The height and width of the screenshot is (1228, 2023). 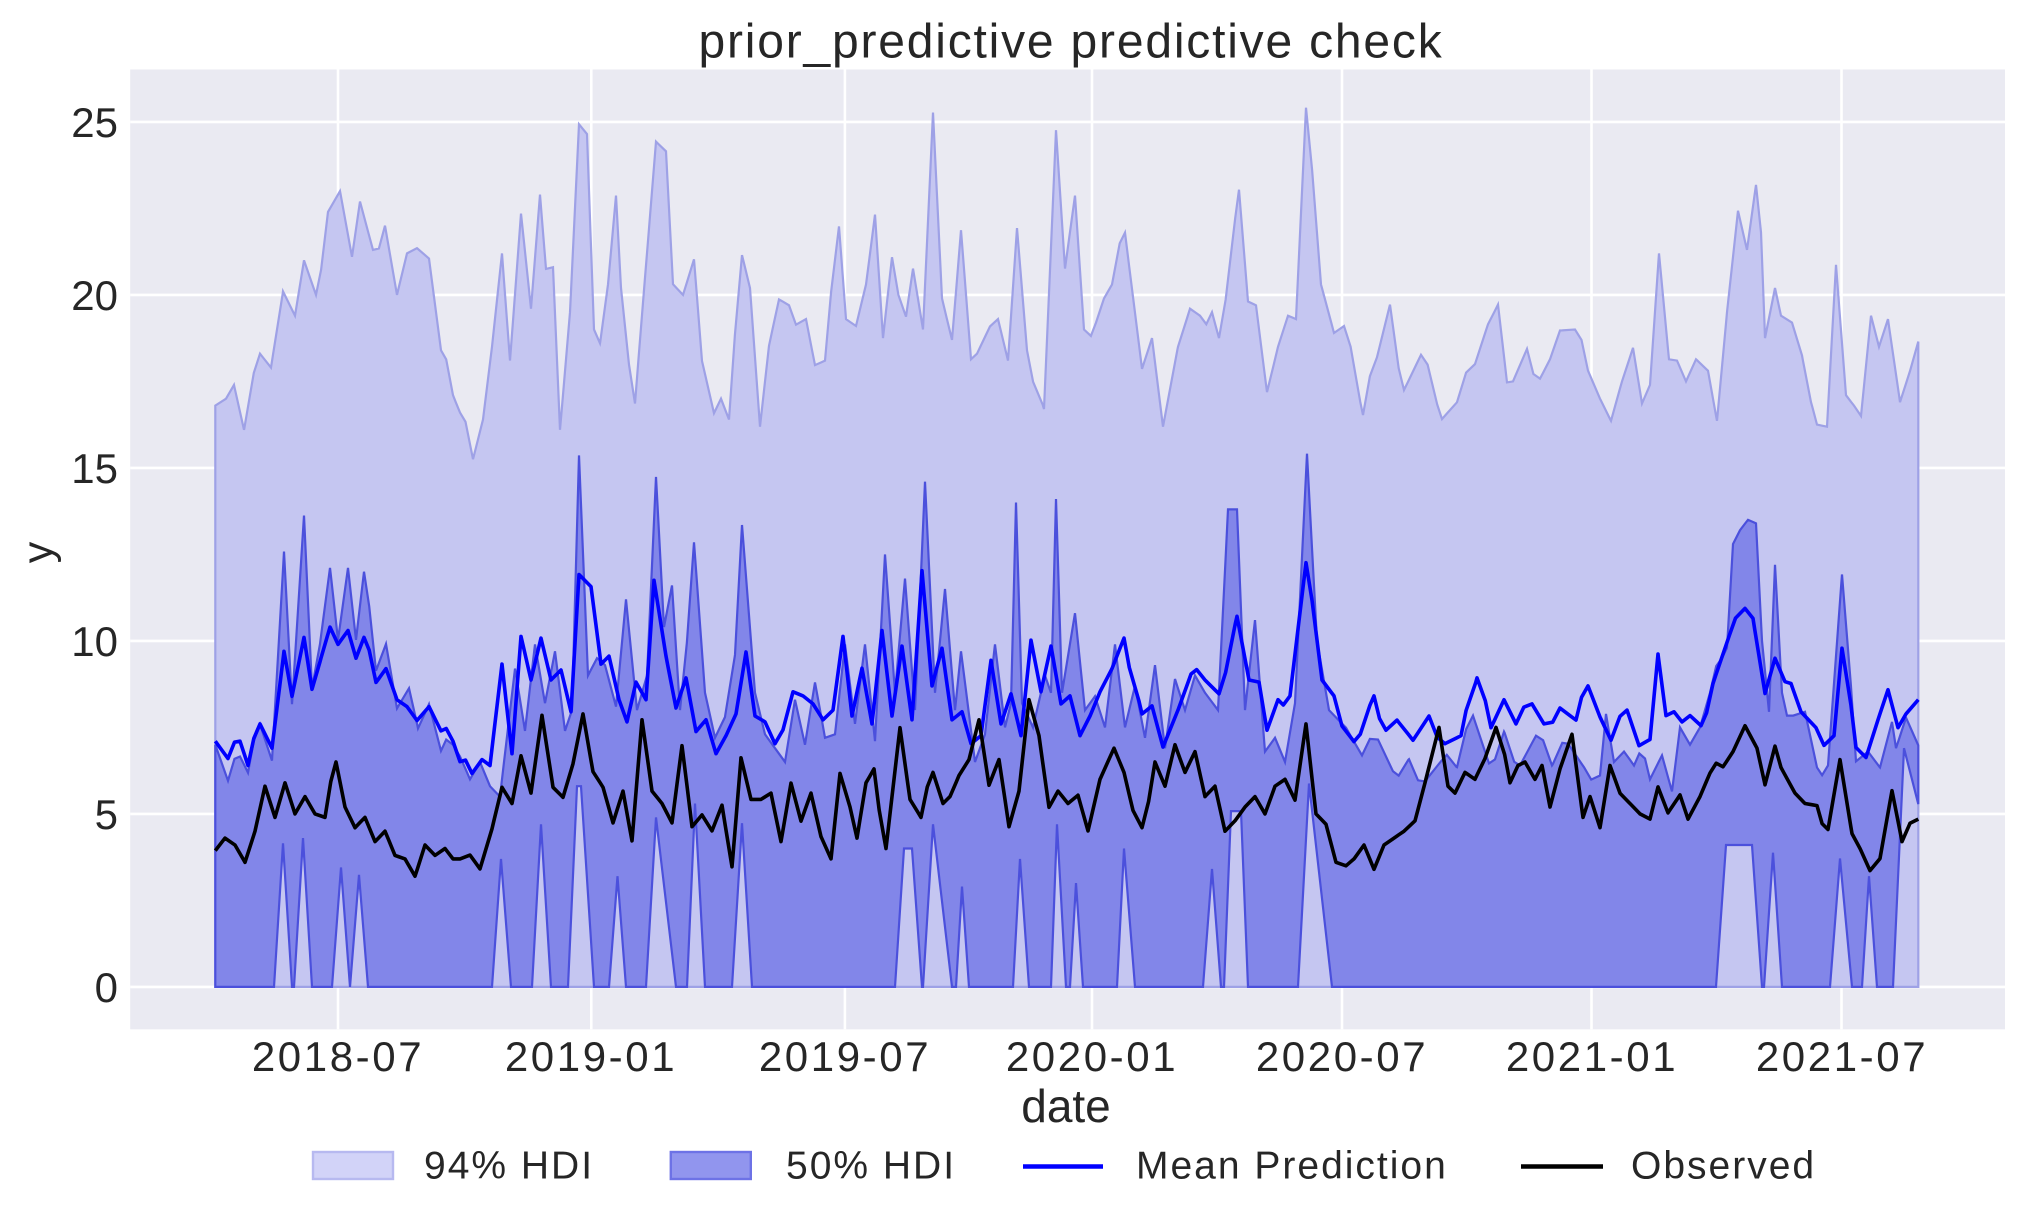 I want to click on svg-text: 0, so click(x=106, y=987).